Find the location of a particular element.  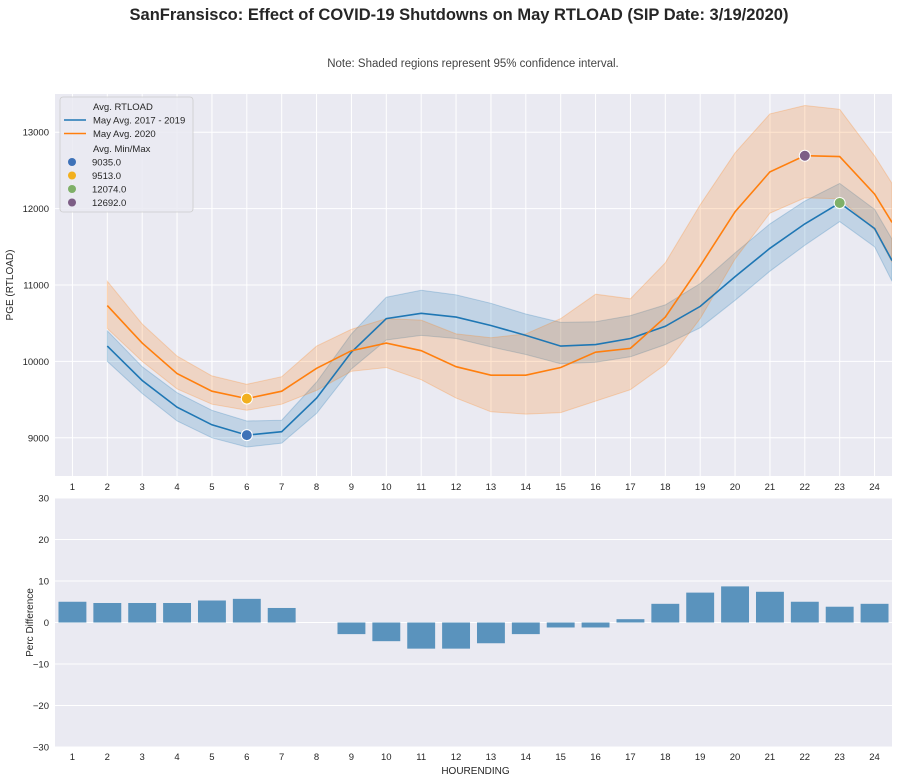

top-x-tick-label: 22 is located at coordinates (805, 487).